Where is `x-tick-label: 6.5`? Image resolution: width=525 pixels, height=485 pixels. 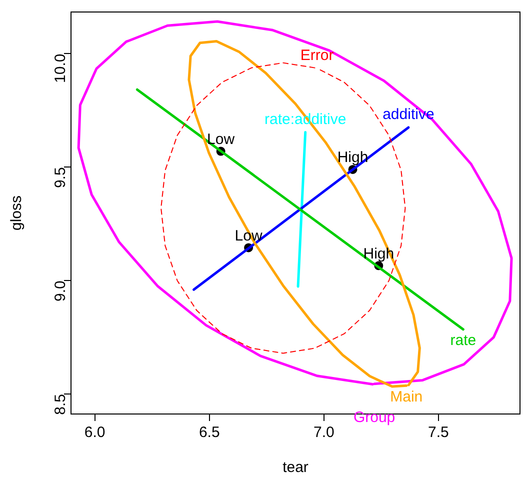
x-tick-label: 6.5 is located at coordinates (209, 433).